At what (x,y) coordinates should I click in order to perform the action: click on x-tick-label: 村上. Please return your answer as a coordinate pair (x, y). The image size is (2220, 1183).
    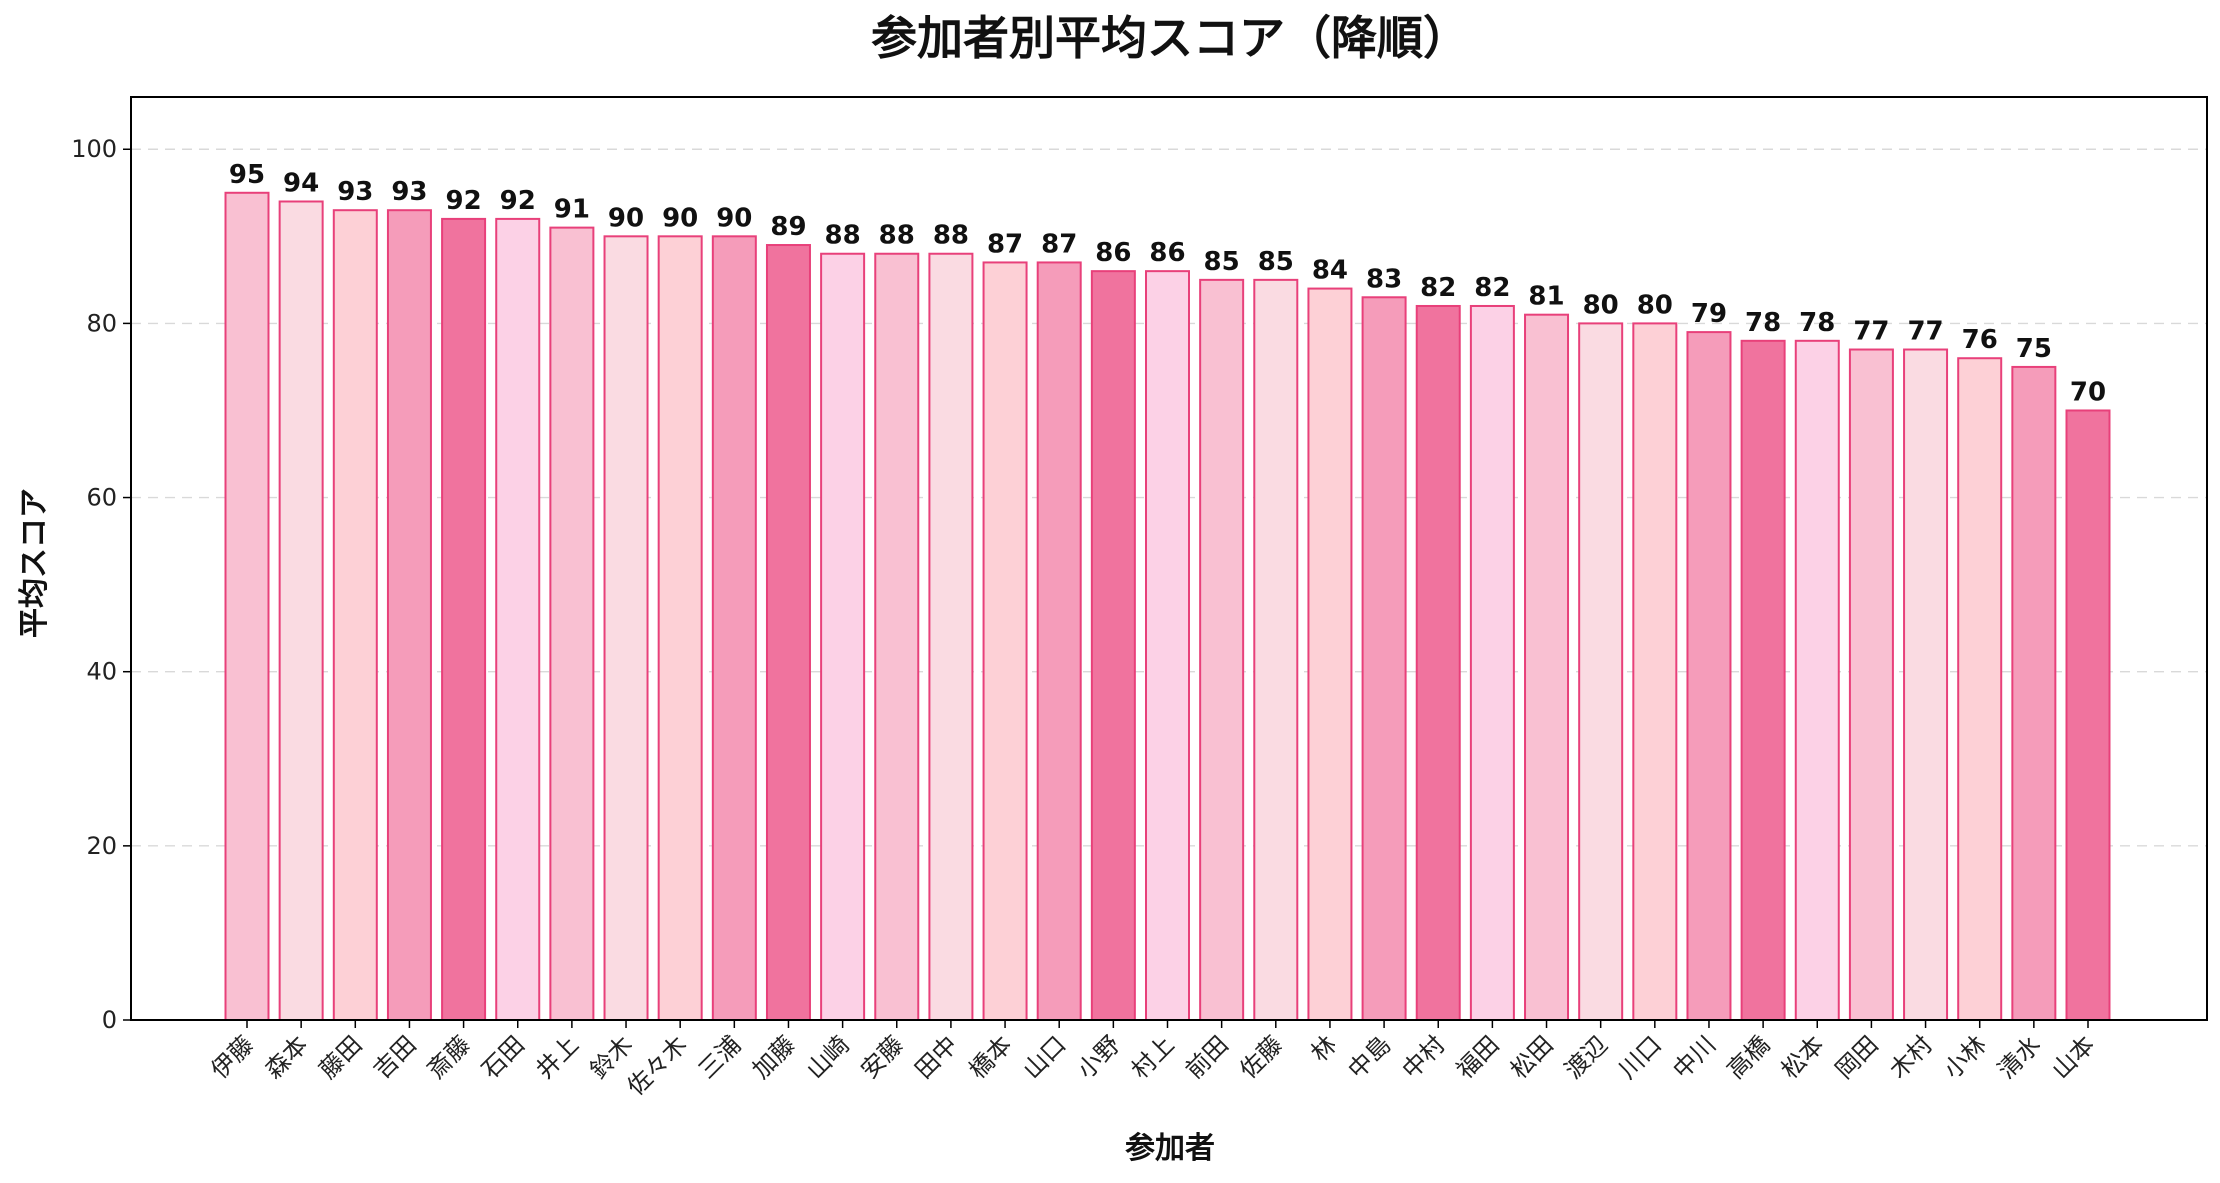
    Looking at the image, I should click on (1153, 1057).